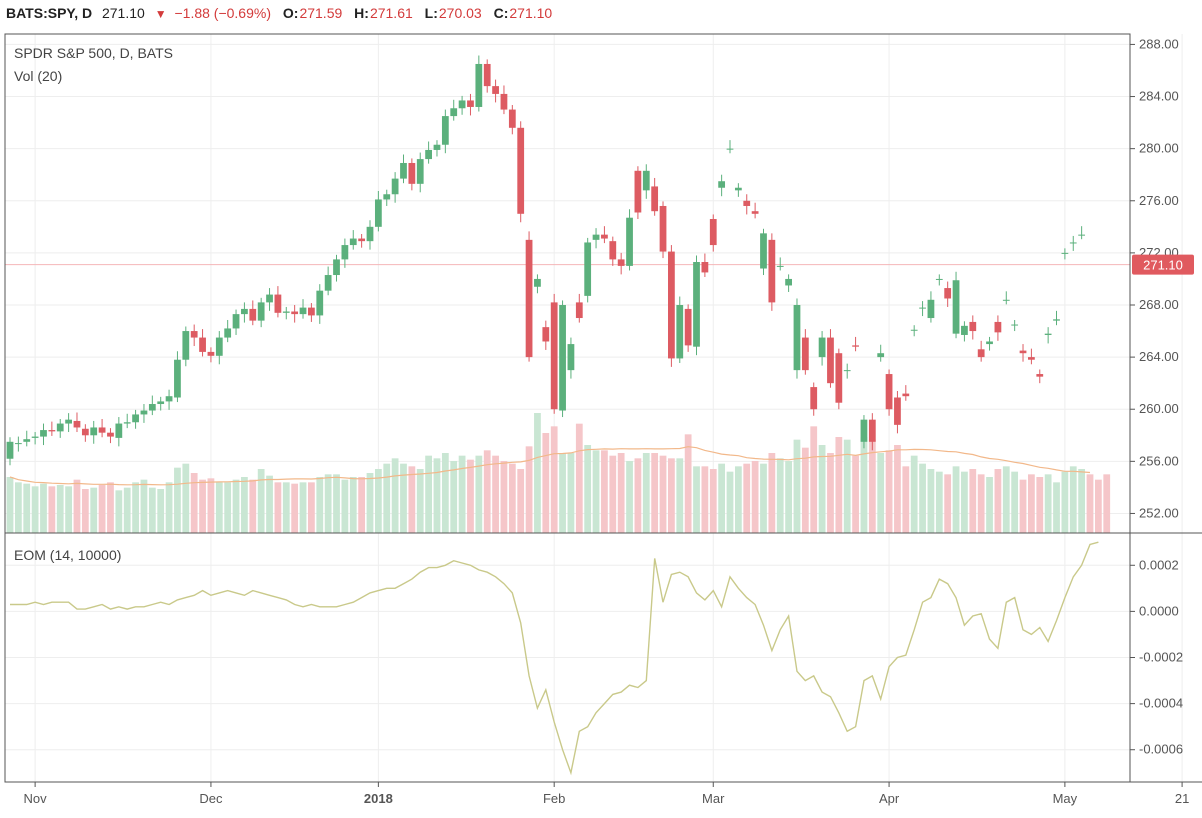 The height and width of the screenshot is (818, 1202). What do you see at coordinates (222, 13) in the screenshot?
I see `price-change: −1.88 (−0.69%)` at bounding box center [222, 13].